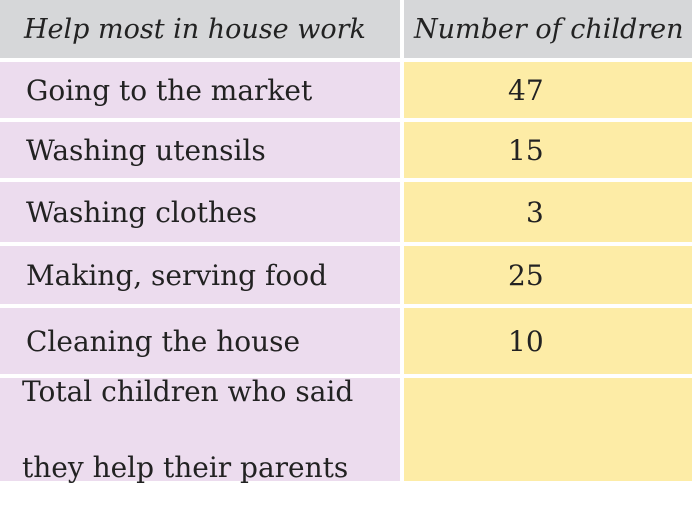 Image resolution: width=692 pixels, height=525 pixels. I want to click on header-help-most: Help most in house work, so click(202, 31).